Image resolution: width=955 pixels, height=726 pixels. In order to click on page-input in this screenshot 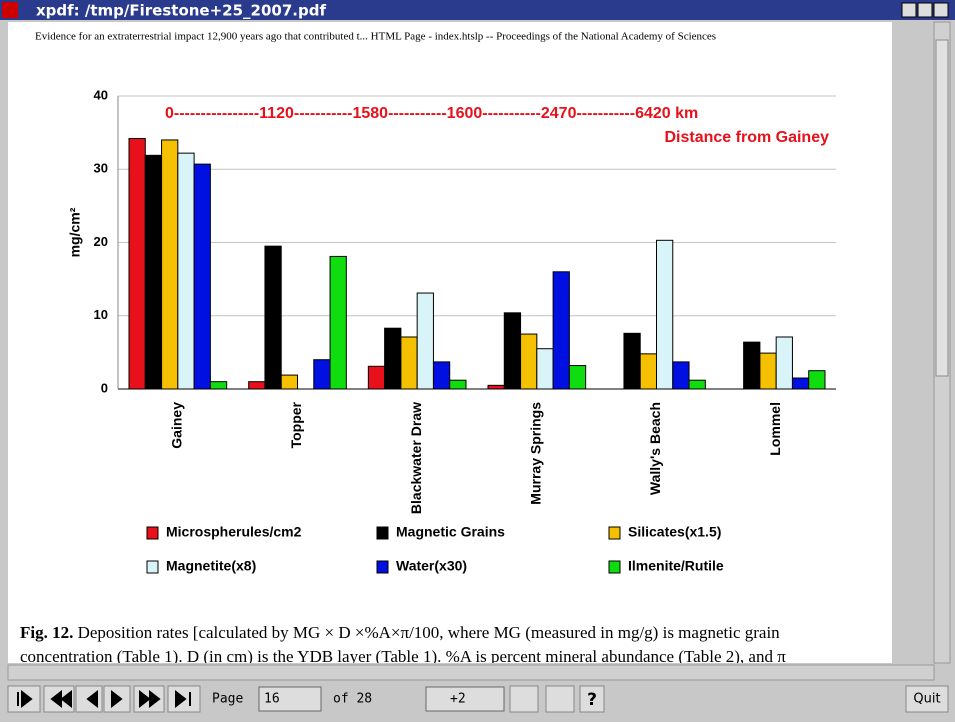, I will do `click(290, 699)`.